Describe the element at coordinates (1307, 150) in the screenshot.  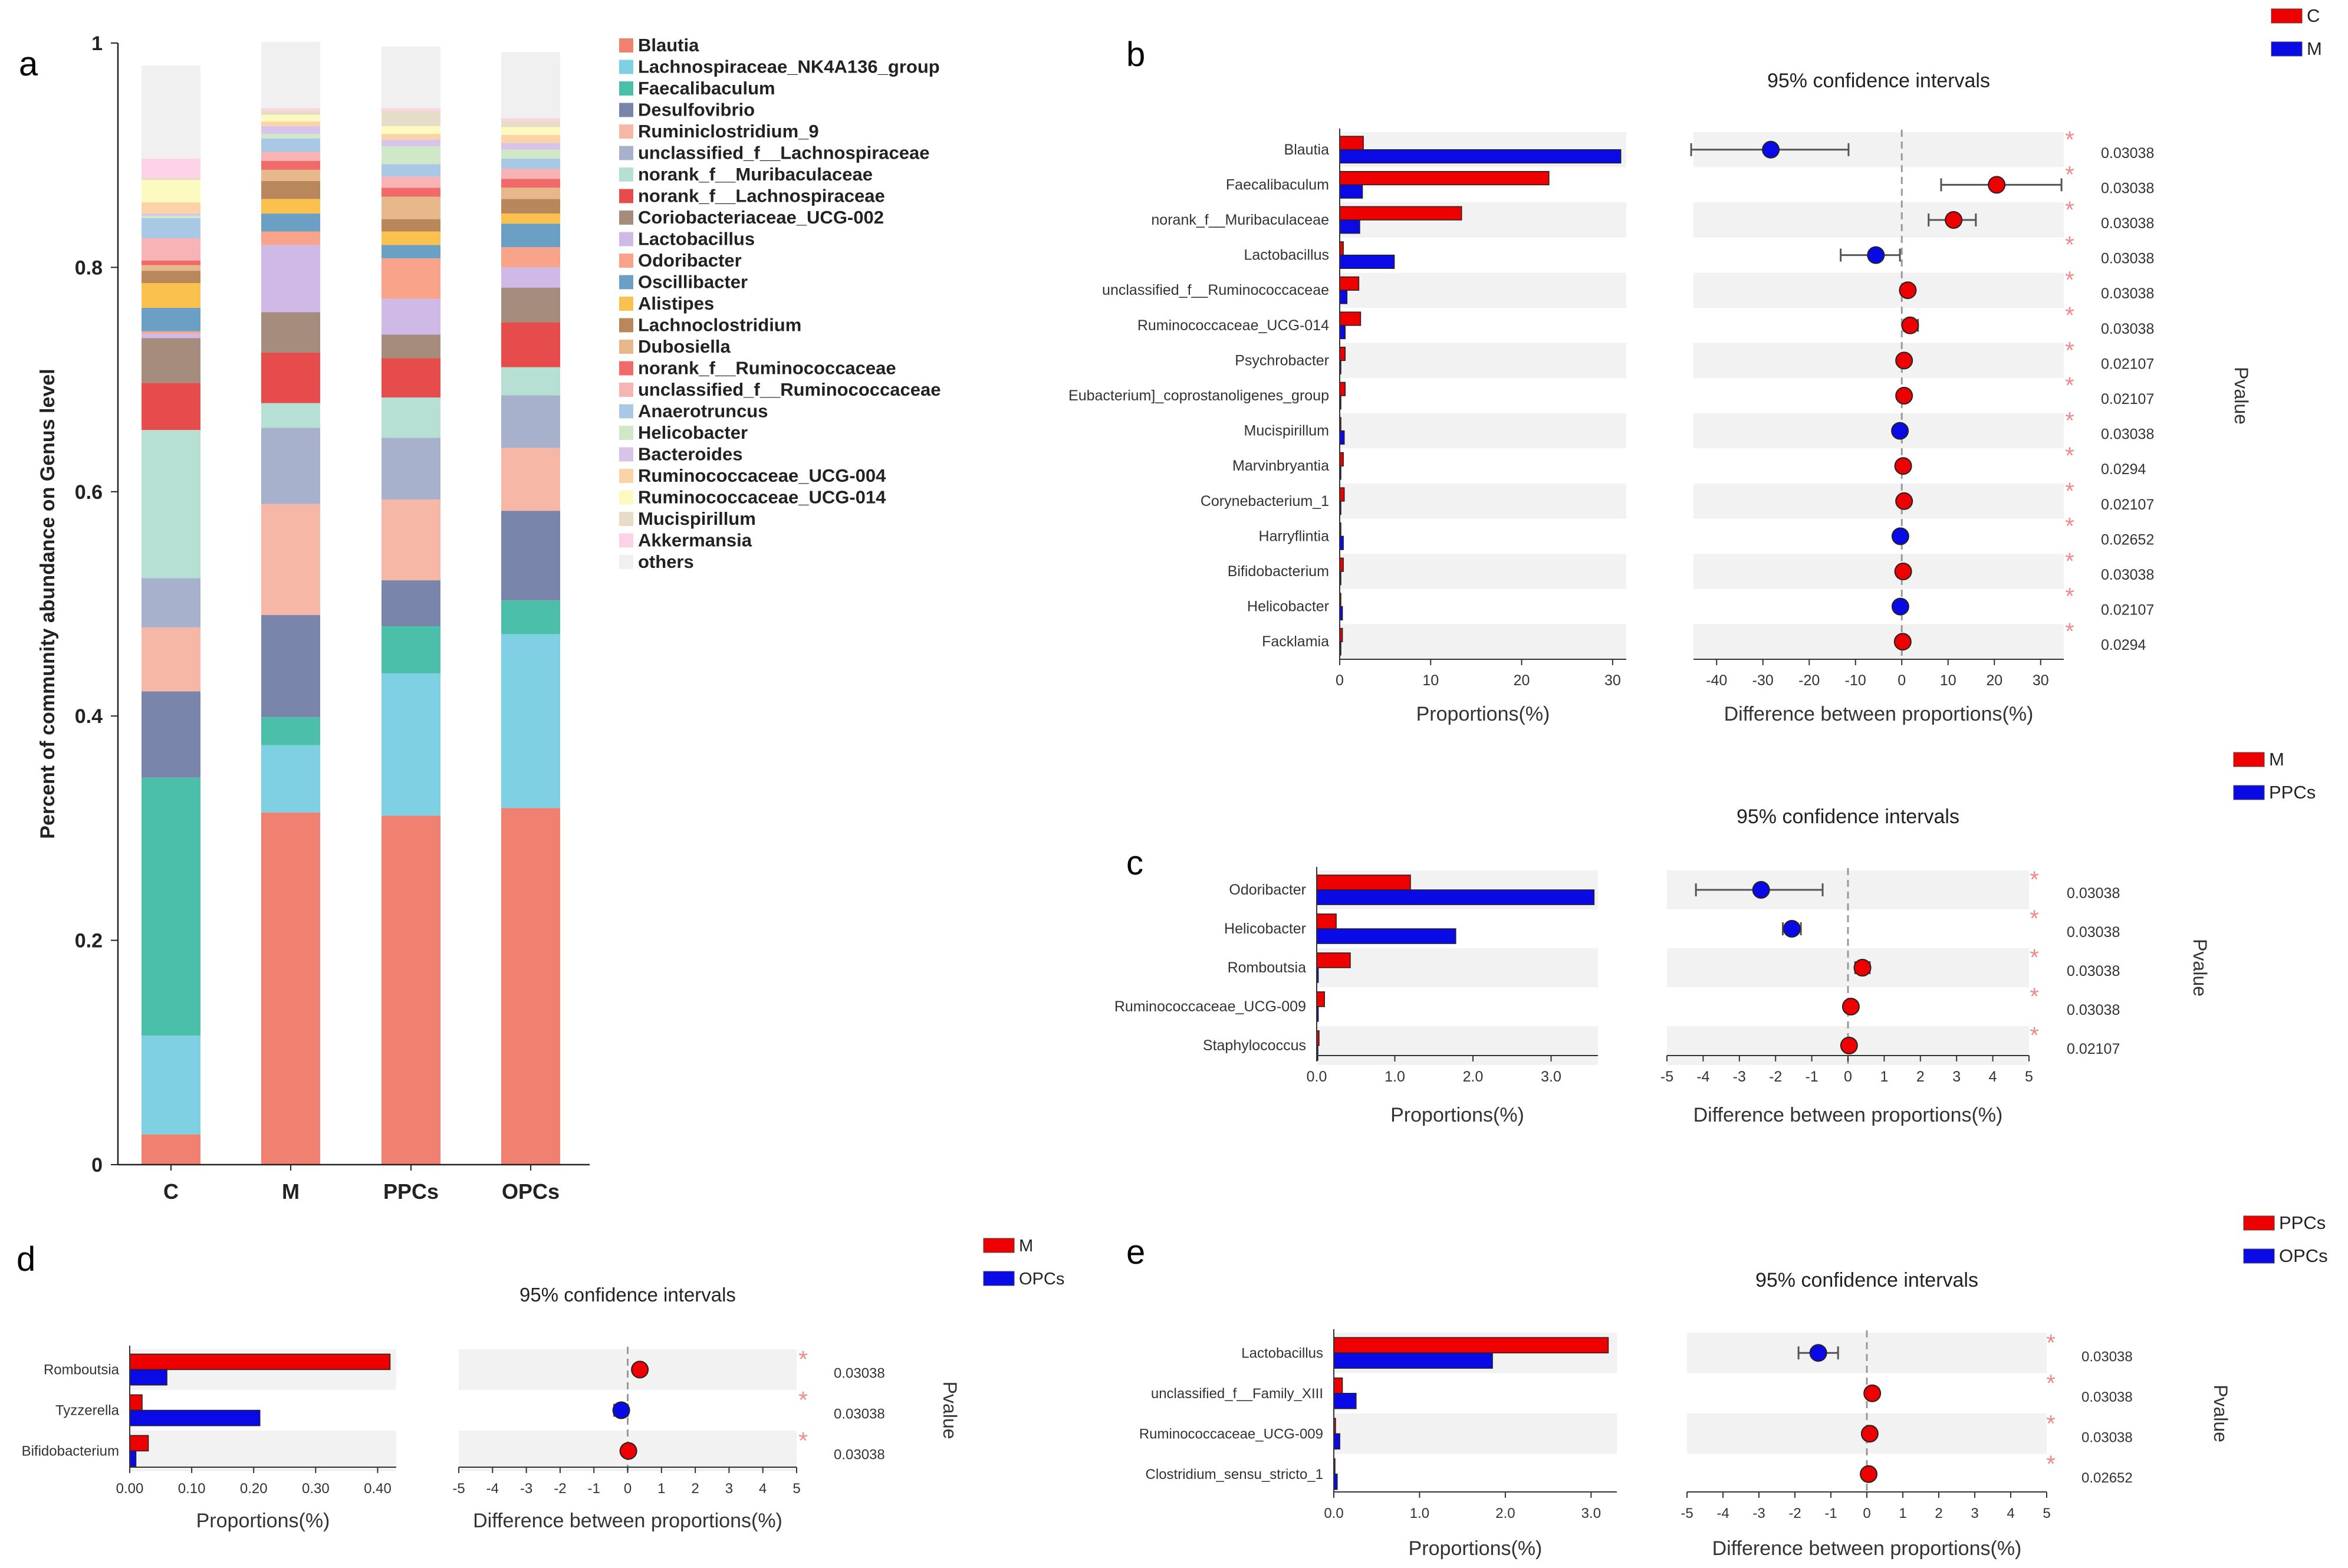
I see `taxon-label: Blautia` at that location.